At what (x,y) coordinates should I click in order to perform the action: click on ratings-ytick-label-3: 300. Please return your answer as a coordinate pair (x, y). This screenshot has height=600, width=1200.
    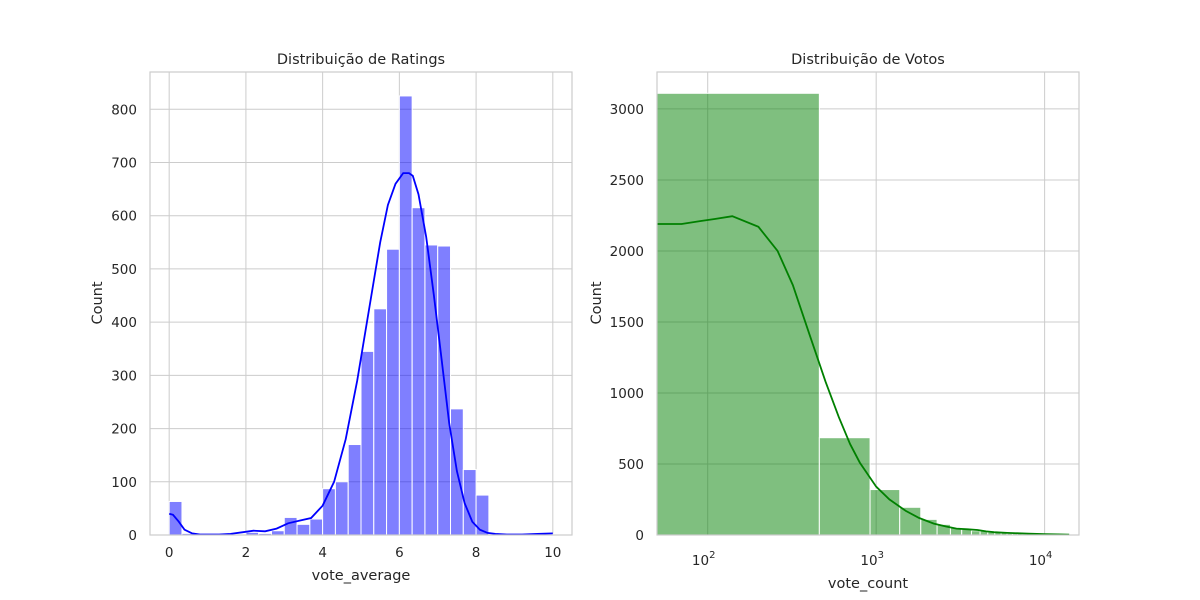
    Looking at the image, I should click on (124, 376).